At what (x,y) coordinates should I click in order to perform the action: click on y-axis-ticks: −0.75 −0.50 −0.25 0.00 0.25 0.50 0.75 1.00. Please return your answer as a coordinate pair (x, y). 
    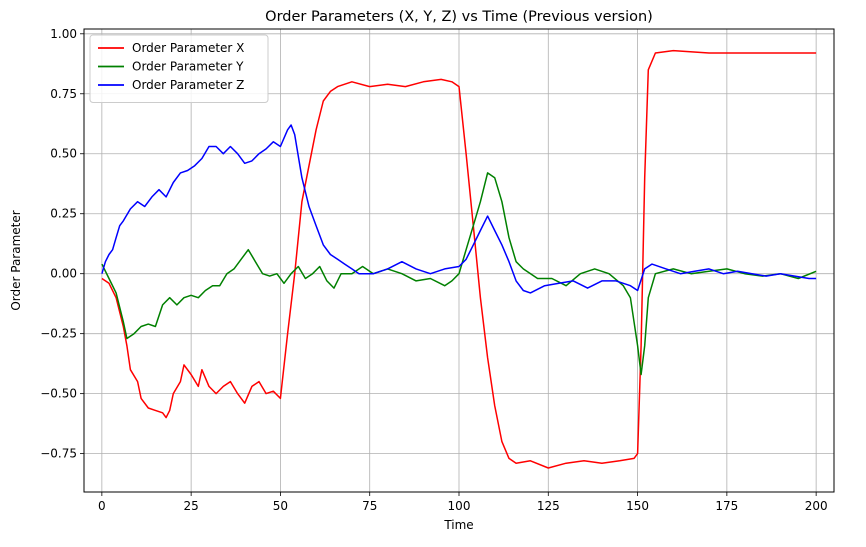
    Looking at the image, I should click on (62, 244).